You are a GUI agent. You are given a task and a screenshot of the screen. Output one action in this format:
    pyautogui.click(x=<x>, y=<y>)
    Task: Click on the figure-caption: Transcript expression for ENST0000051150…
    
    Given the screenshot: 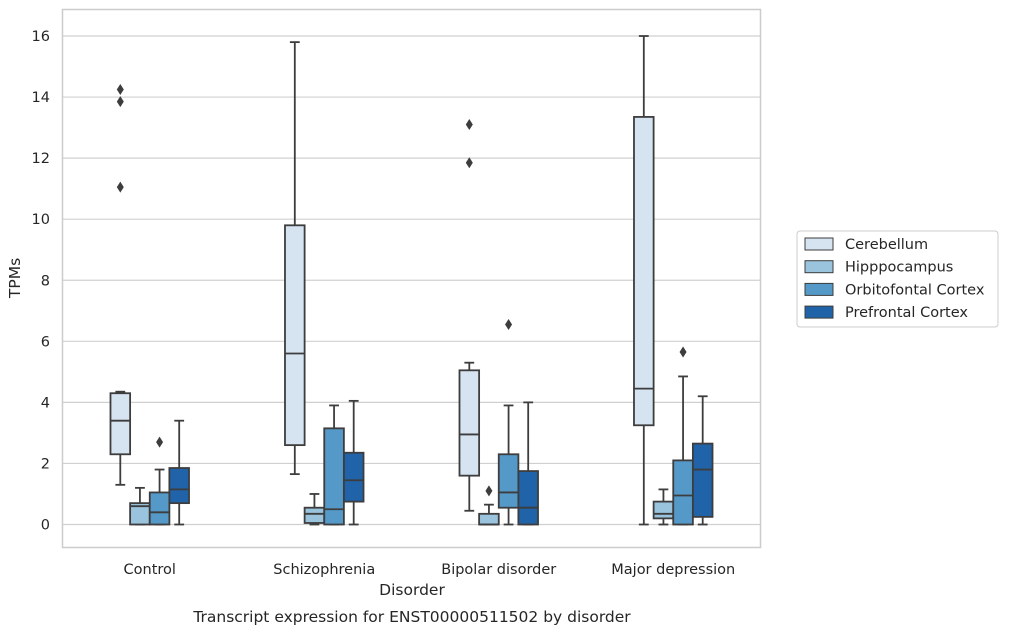 What is the action you would take?
    pyautogui.click(x=411, y=617)
    